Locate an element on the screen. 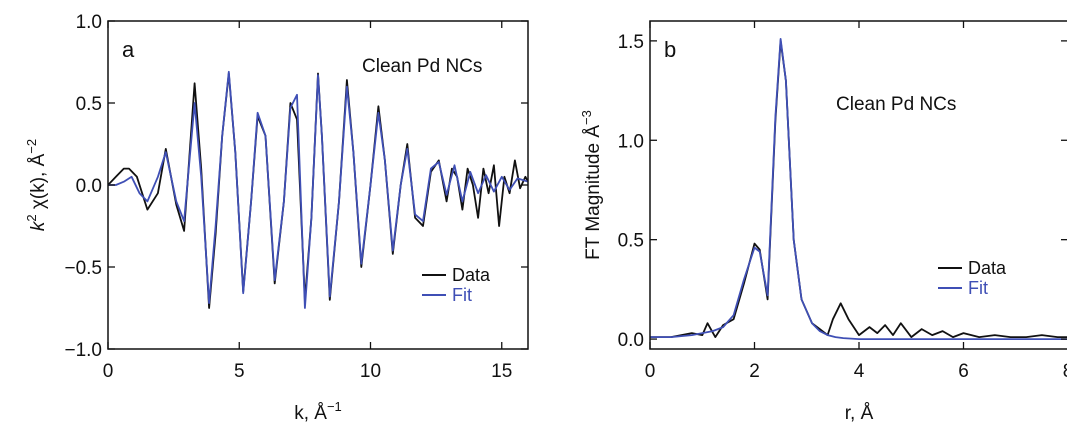 The height and width of the screenshot is (429, 1067). x-axis-title-sup: −1 is located at coordinates (334, 406).